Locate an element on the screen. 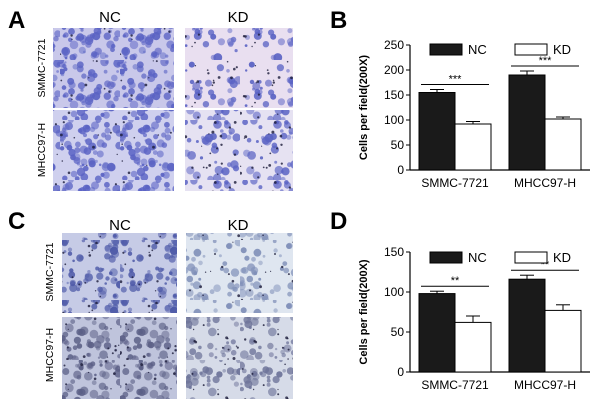  micrograph-a-mhcc-kd is located at coordinates (239, 150).